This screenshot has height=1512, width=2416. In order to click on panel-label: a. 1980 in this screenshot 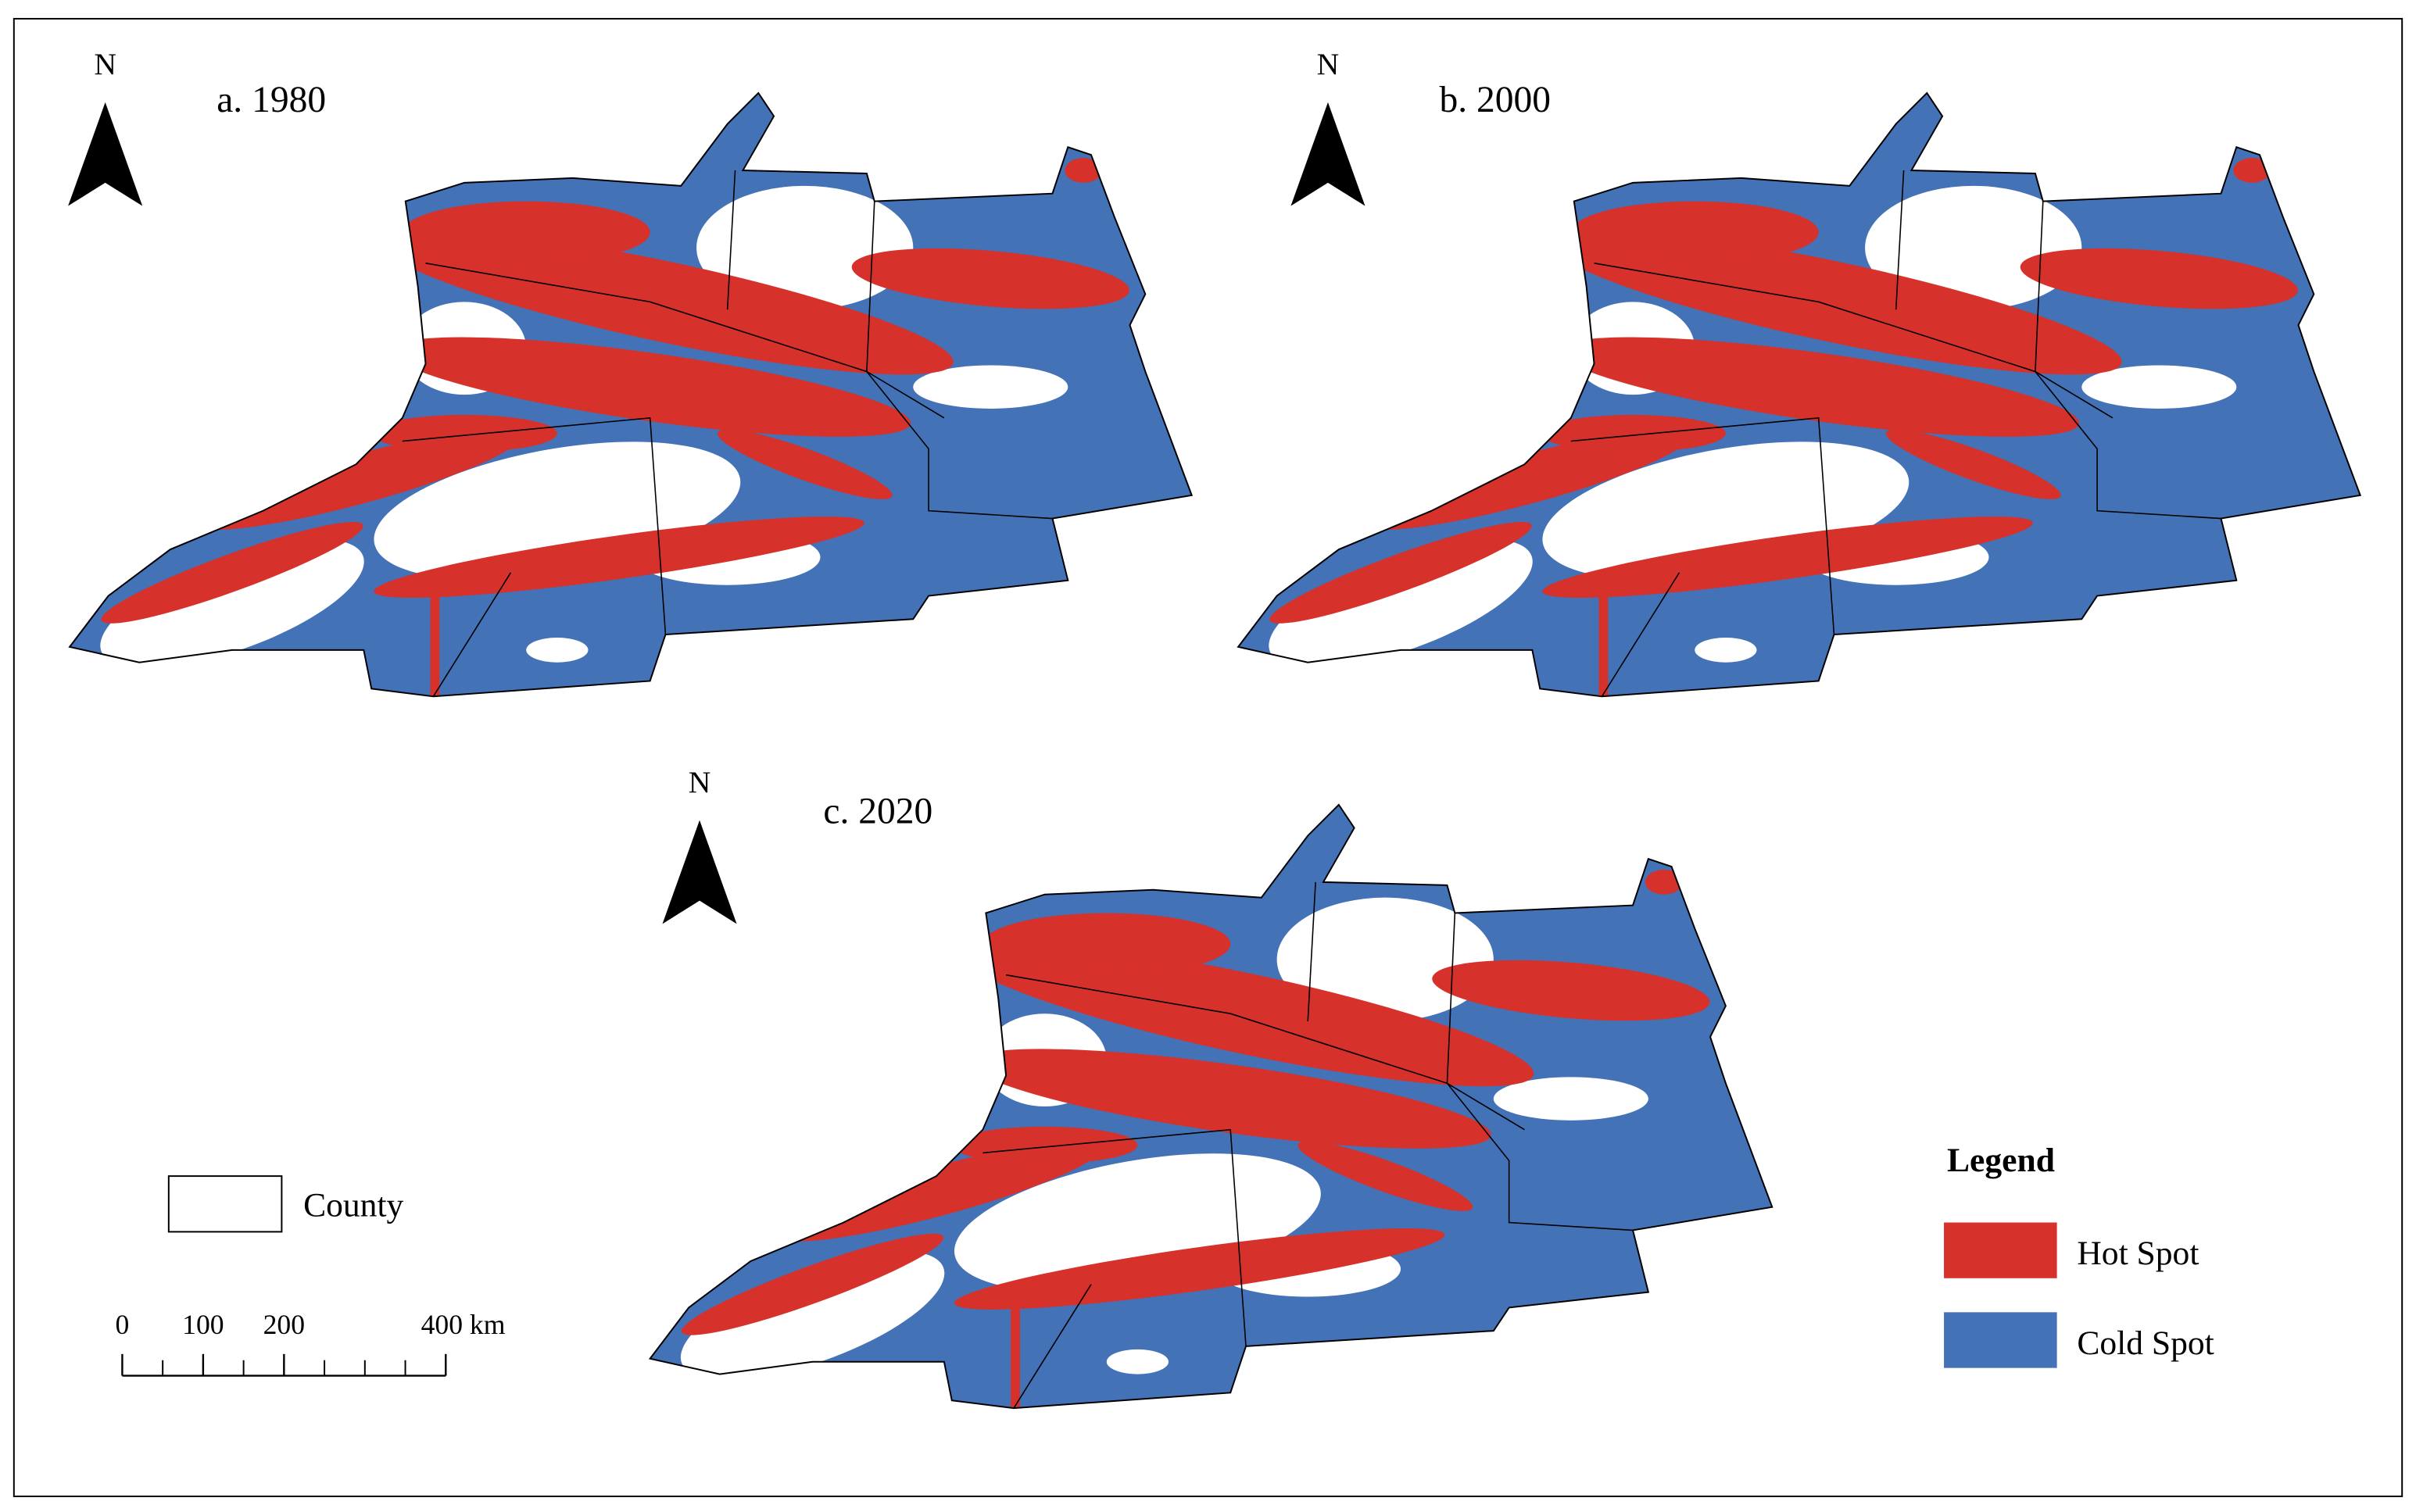, I will do `click(271, 100)`.